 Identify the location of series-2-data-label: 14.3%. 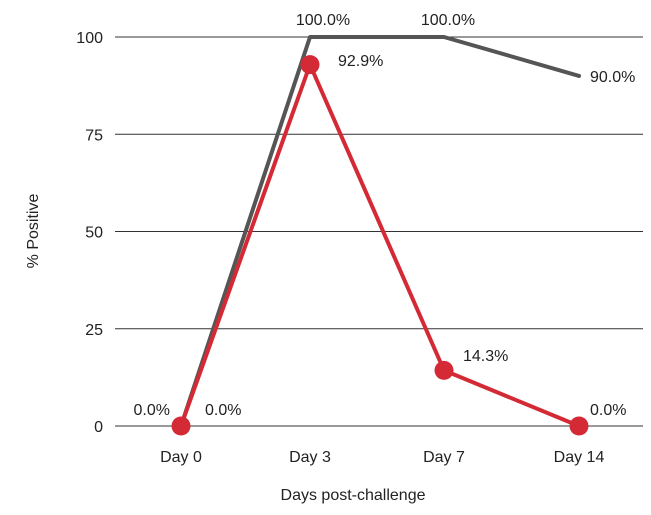
(485, 356).